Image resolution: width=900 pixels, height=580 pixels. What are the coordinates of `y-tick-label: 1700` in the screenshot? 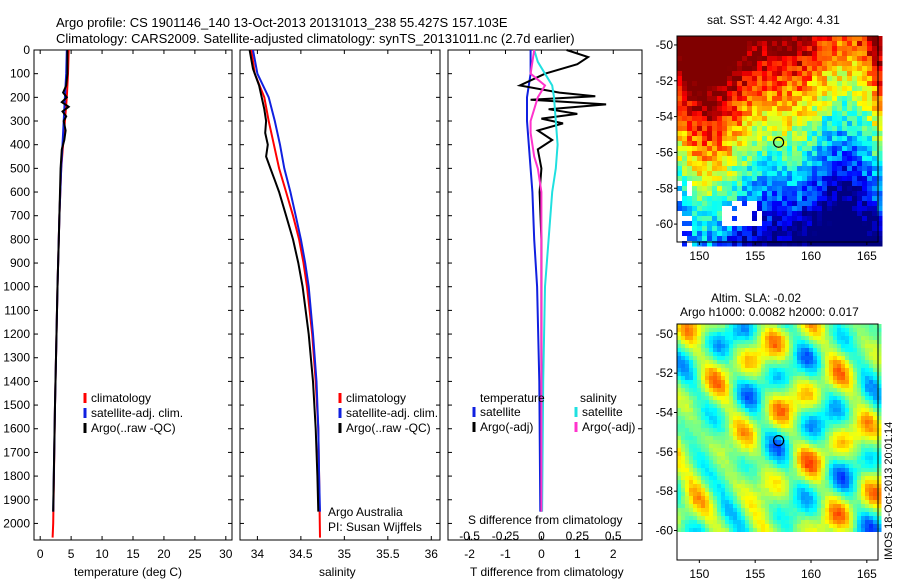 It's located at (16, 452).